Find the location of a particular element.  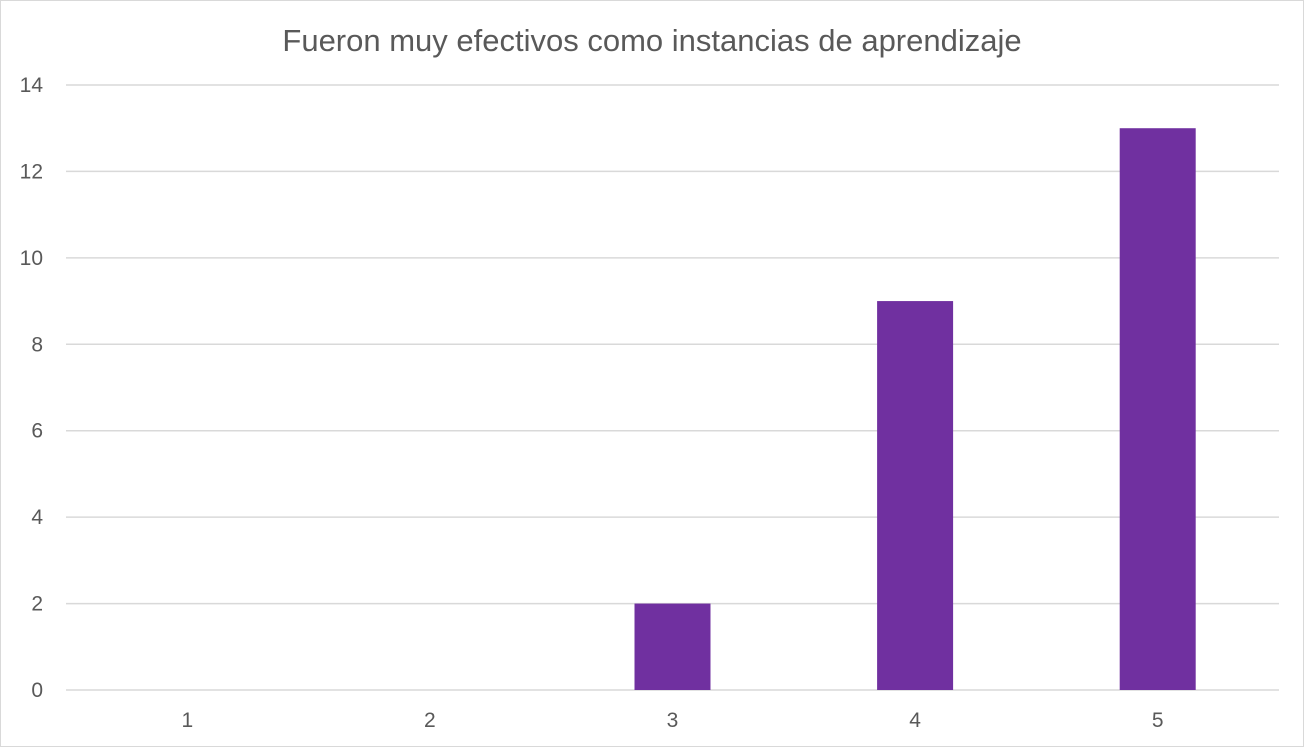

y-tick-label-14: 14 is located at coordinates (32, 85).